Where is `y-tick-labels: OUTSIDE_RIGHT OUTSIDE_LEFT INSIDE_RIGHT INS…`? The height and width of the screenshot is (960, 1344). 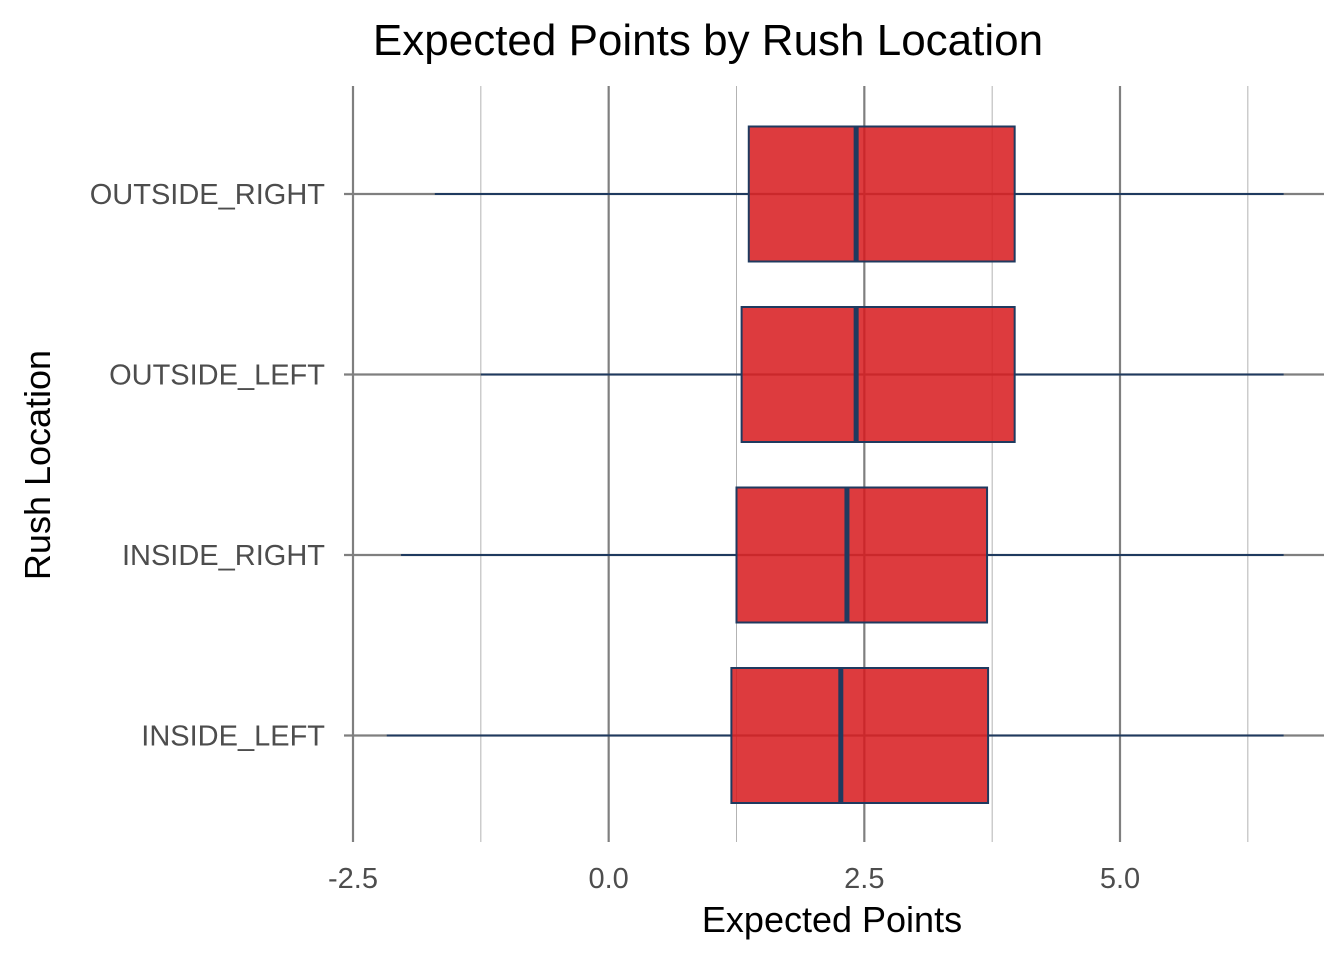
y-tick-labels: OUTSIDE_RIGHT OUTSIDE_LEFT INSIDE_RIGHT INS… is located at coordinates (208, 466).